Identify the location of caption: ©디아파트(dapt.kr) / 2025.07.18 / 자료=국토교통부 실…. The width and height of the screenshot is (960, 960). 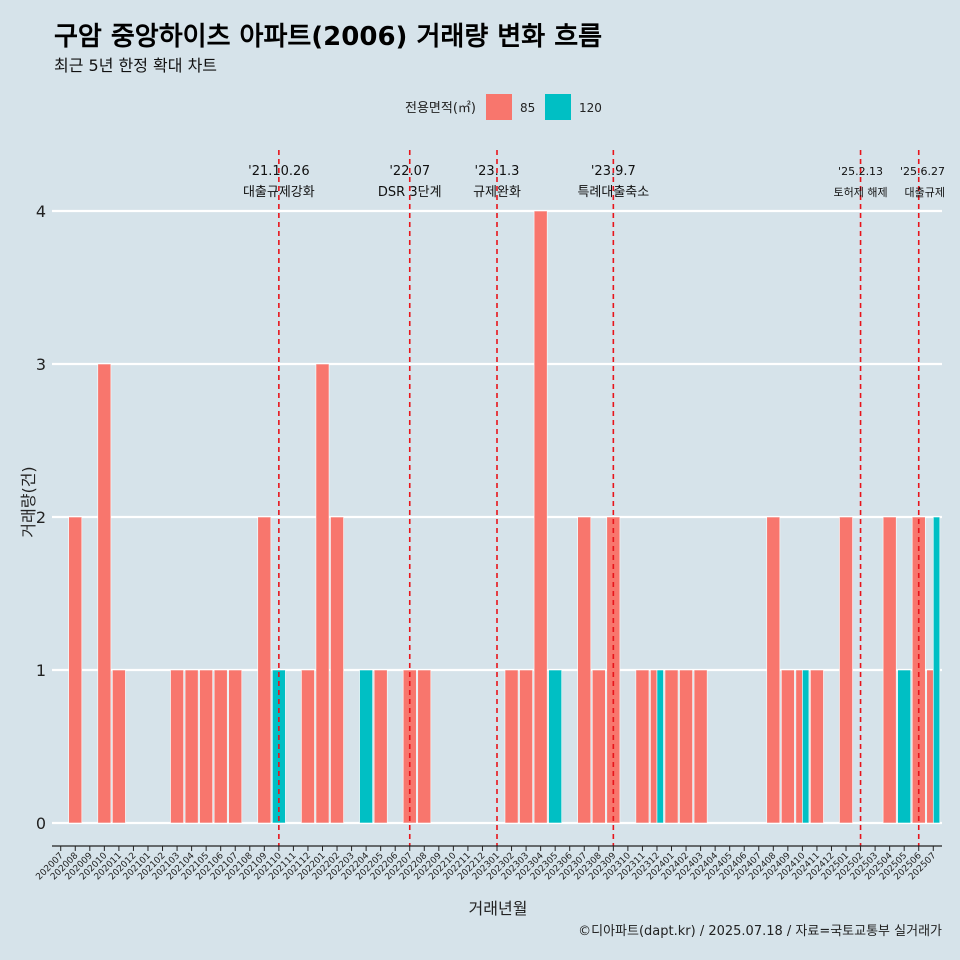
(760, 931).